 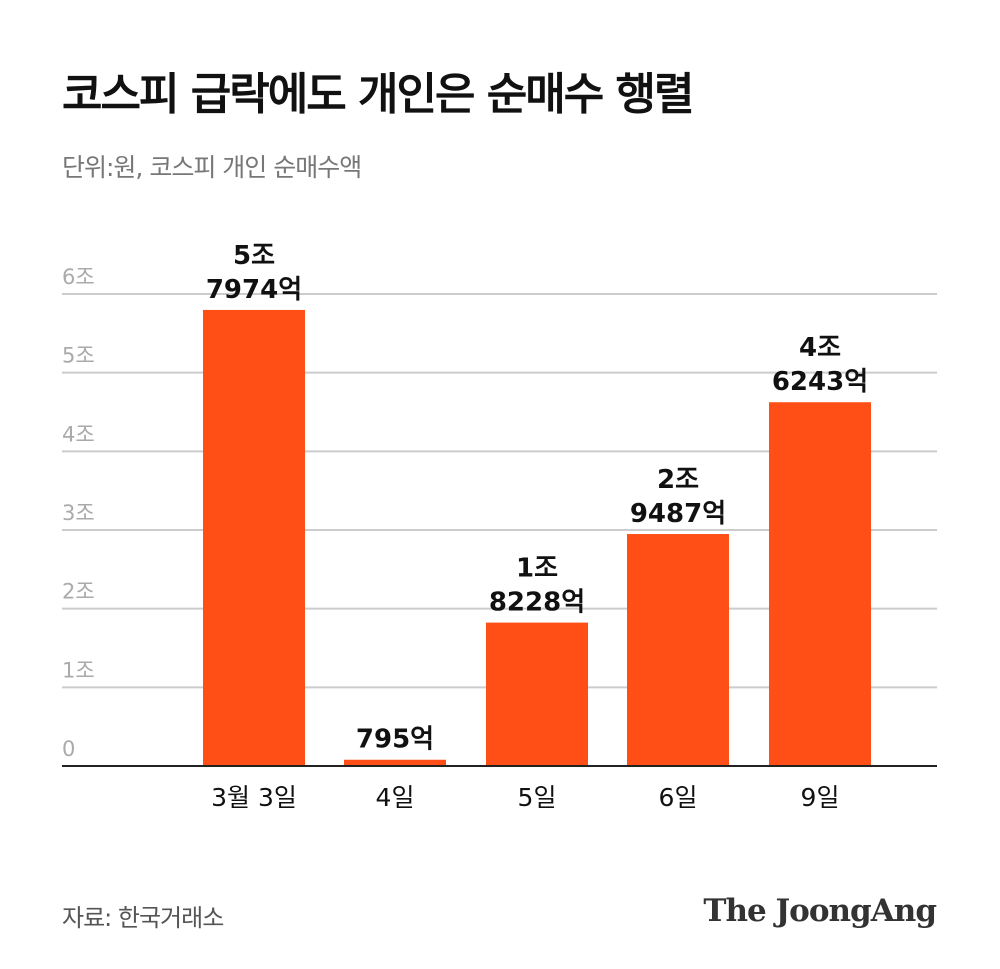 I want to click on source-note: 자료: 한국거래소, so click(x=143, y=918).